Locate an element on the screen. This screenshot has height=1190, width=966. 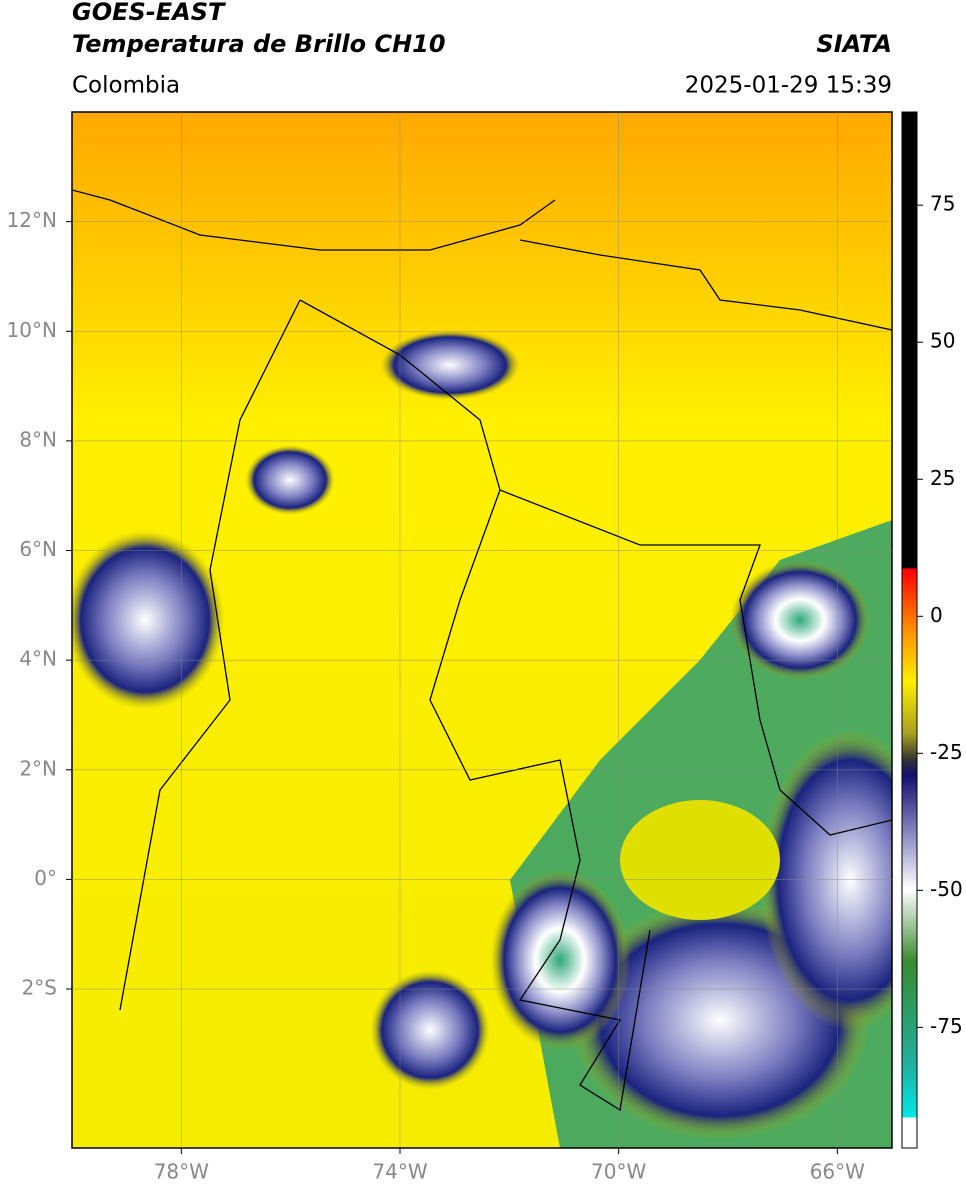
colorbar-tick-label: 25 is located at coordinates (942, 478).